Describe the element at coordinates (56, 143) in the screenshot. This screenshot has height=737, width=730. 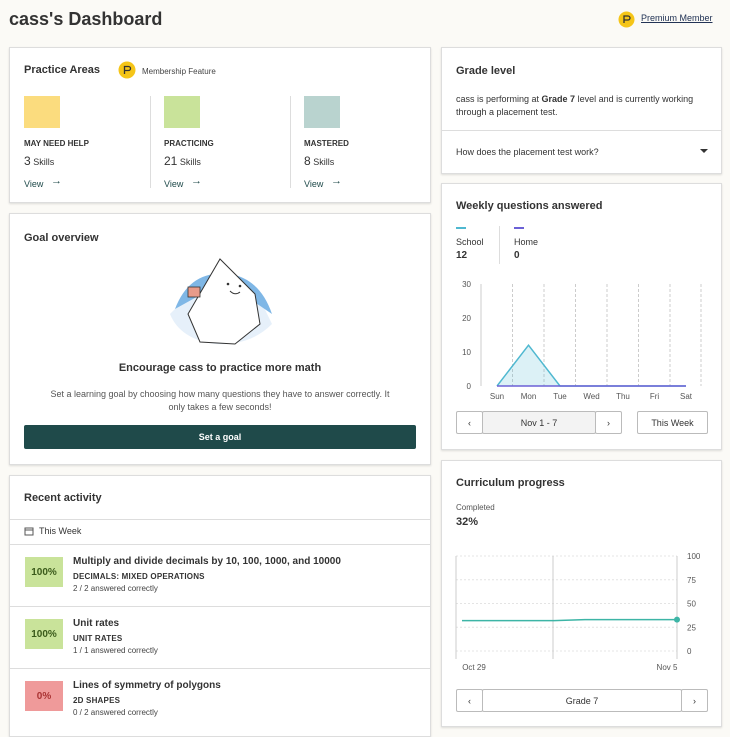
I see `area-label: MAY NEED HELP` at that location.